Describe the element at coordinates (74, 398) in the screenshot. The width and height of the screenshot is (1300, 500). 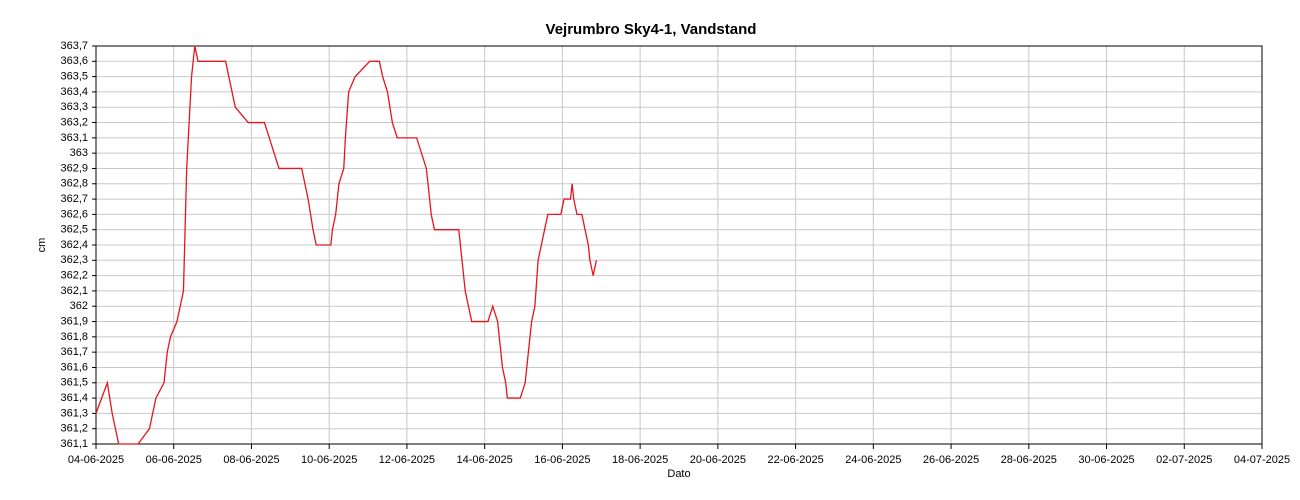
I see `y-tick-label: 361,4` at that location.